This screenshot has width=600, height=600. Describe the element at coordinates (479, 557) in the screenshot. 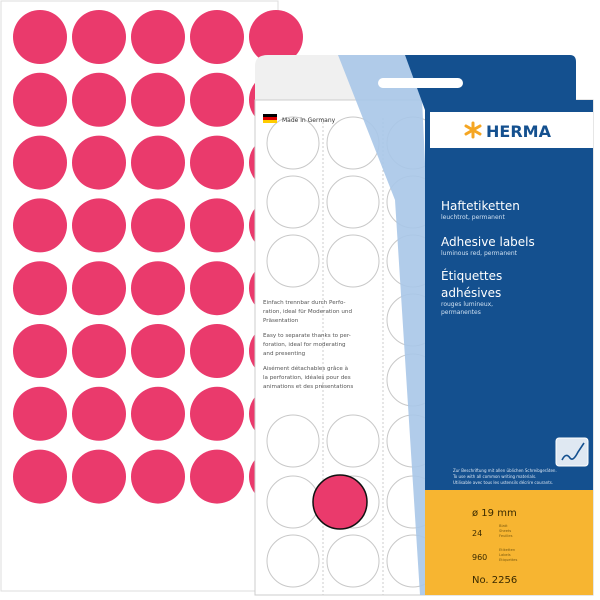

I see `labels-count: 960` at that location.